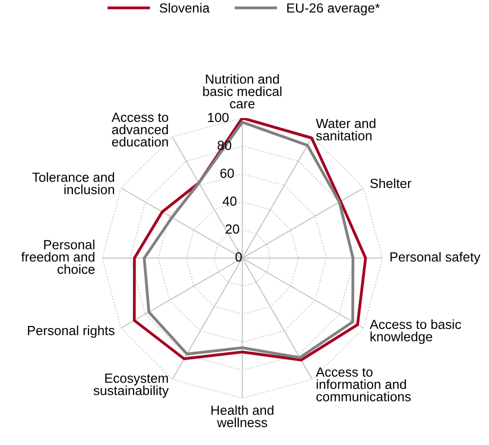  I want to click on spoke-label: Ecosystem sustainability, so click(131, 386).